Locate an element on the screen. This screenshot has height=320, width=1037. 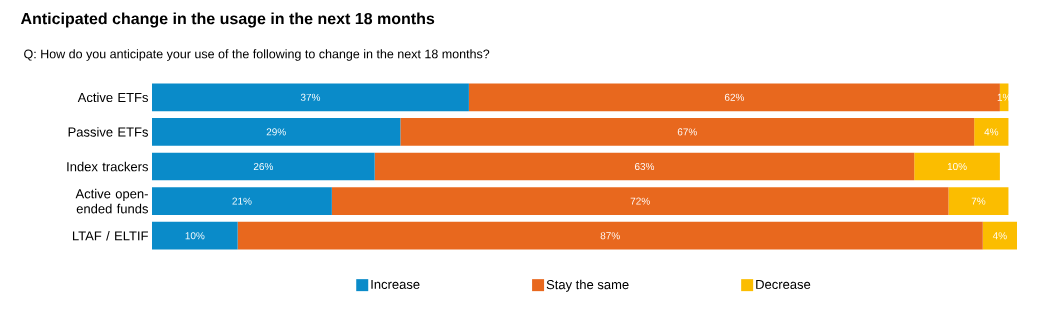
chart-title: Anticipated change in the usage in the next 18 months is located at coordinates (227, 20).